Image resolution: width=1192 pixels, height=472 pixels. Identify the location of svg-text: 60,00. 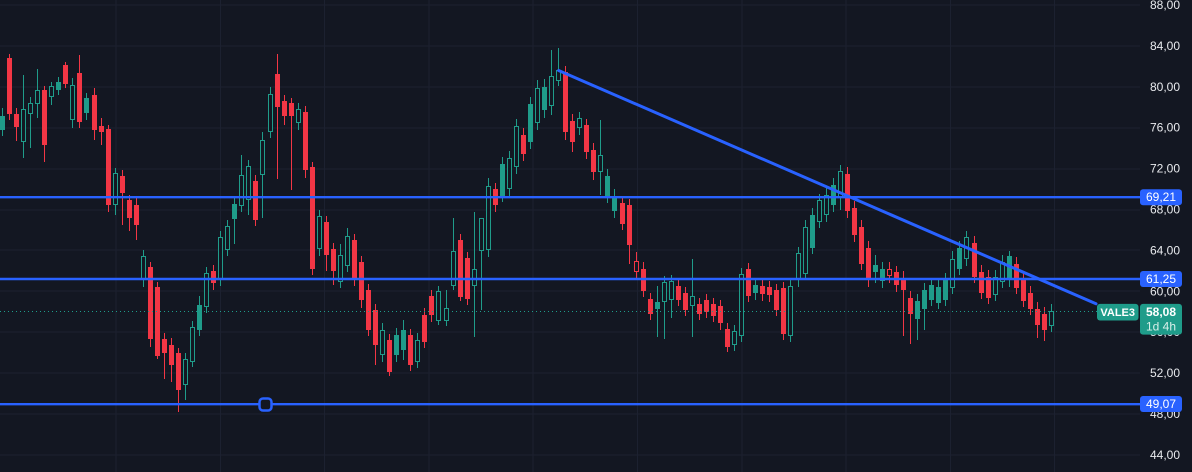
(1165, 291).